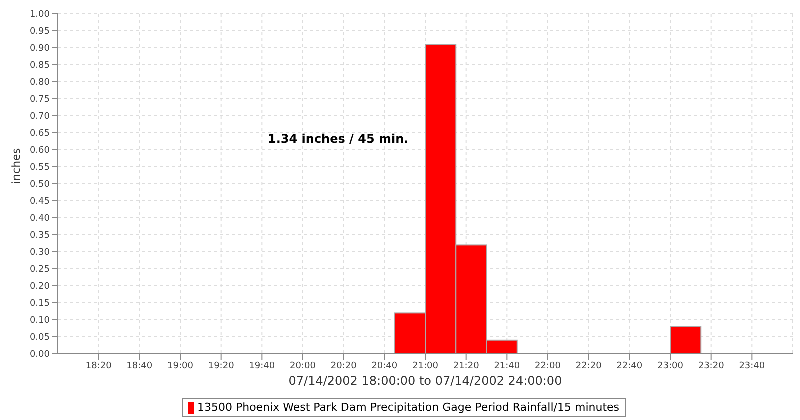 The height and width of the screenshot is (420, 800). Describe the element at coordinates (385, 366) in the screenshot. I see `x-tick-label: 20:40` at that location.